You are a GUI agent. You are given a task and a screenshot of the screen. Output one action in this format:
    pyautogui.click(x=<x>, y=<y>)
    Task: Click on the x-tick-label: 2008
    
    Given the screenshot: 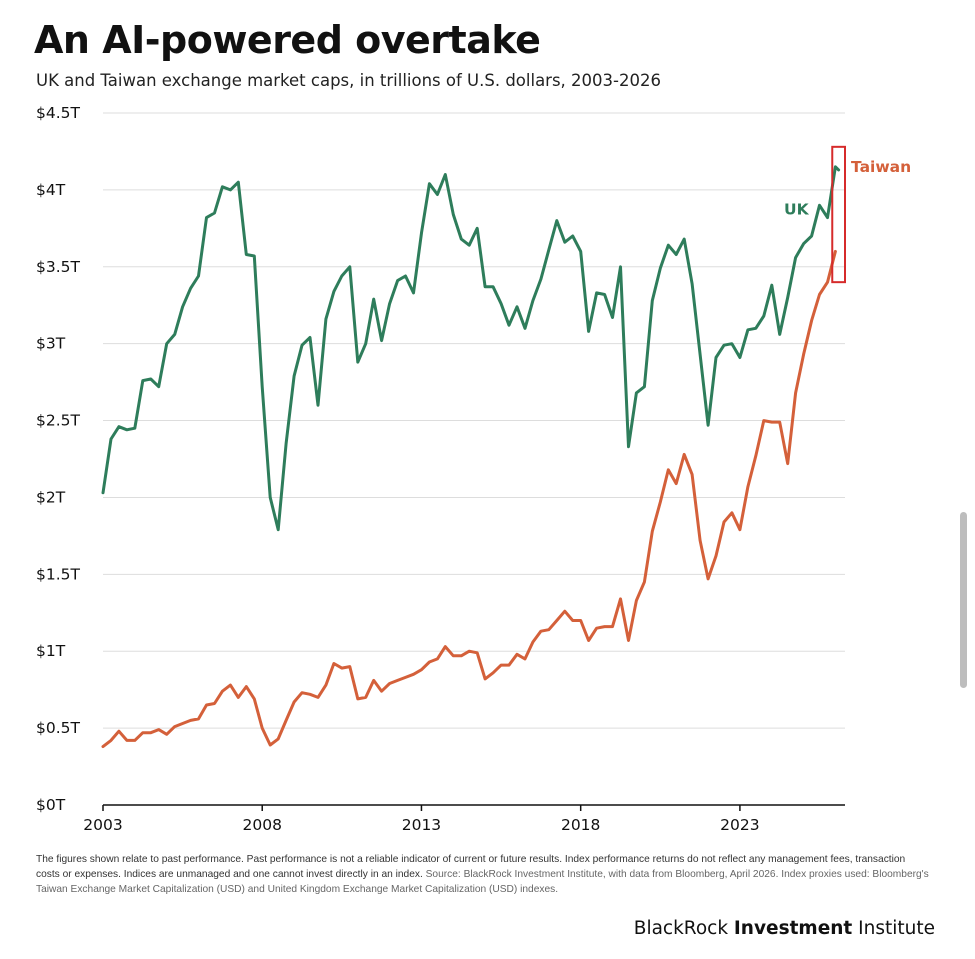 What is the action you would take?
    pyautogui.click(x=262, y=825)
    